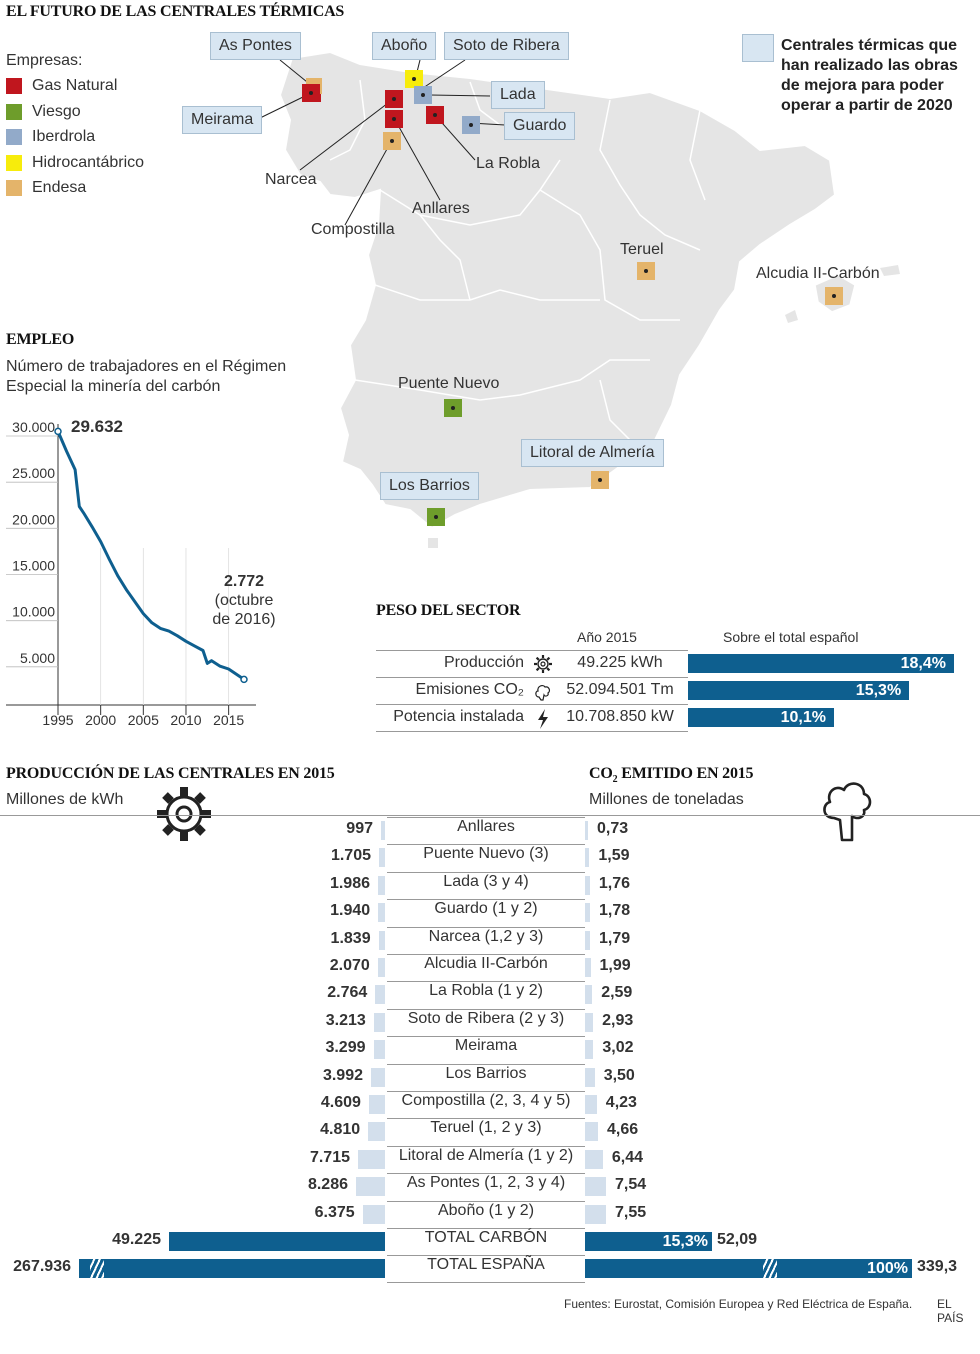 Image resolution: width=980 pixels, height=1354 pixels. What do you see at coordinates (175, 11) in the screenshot?
I see `map-title: EL FUTURO DE LAS CENTRALES TÉRMICAS` at bounding box center [175, 11].